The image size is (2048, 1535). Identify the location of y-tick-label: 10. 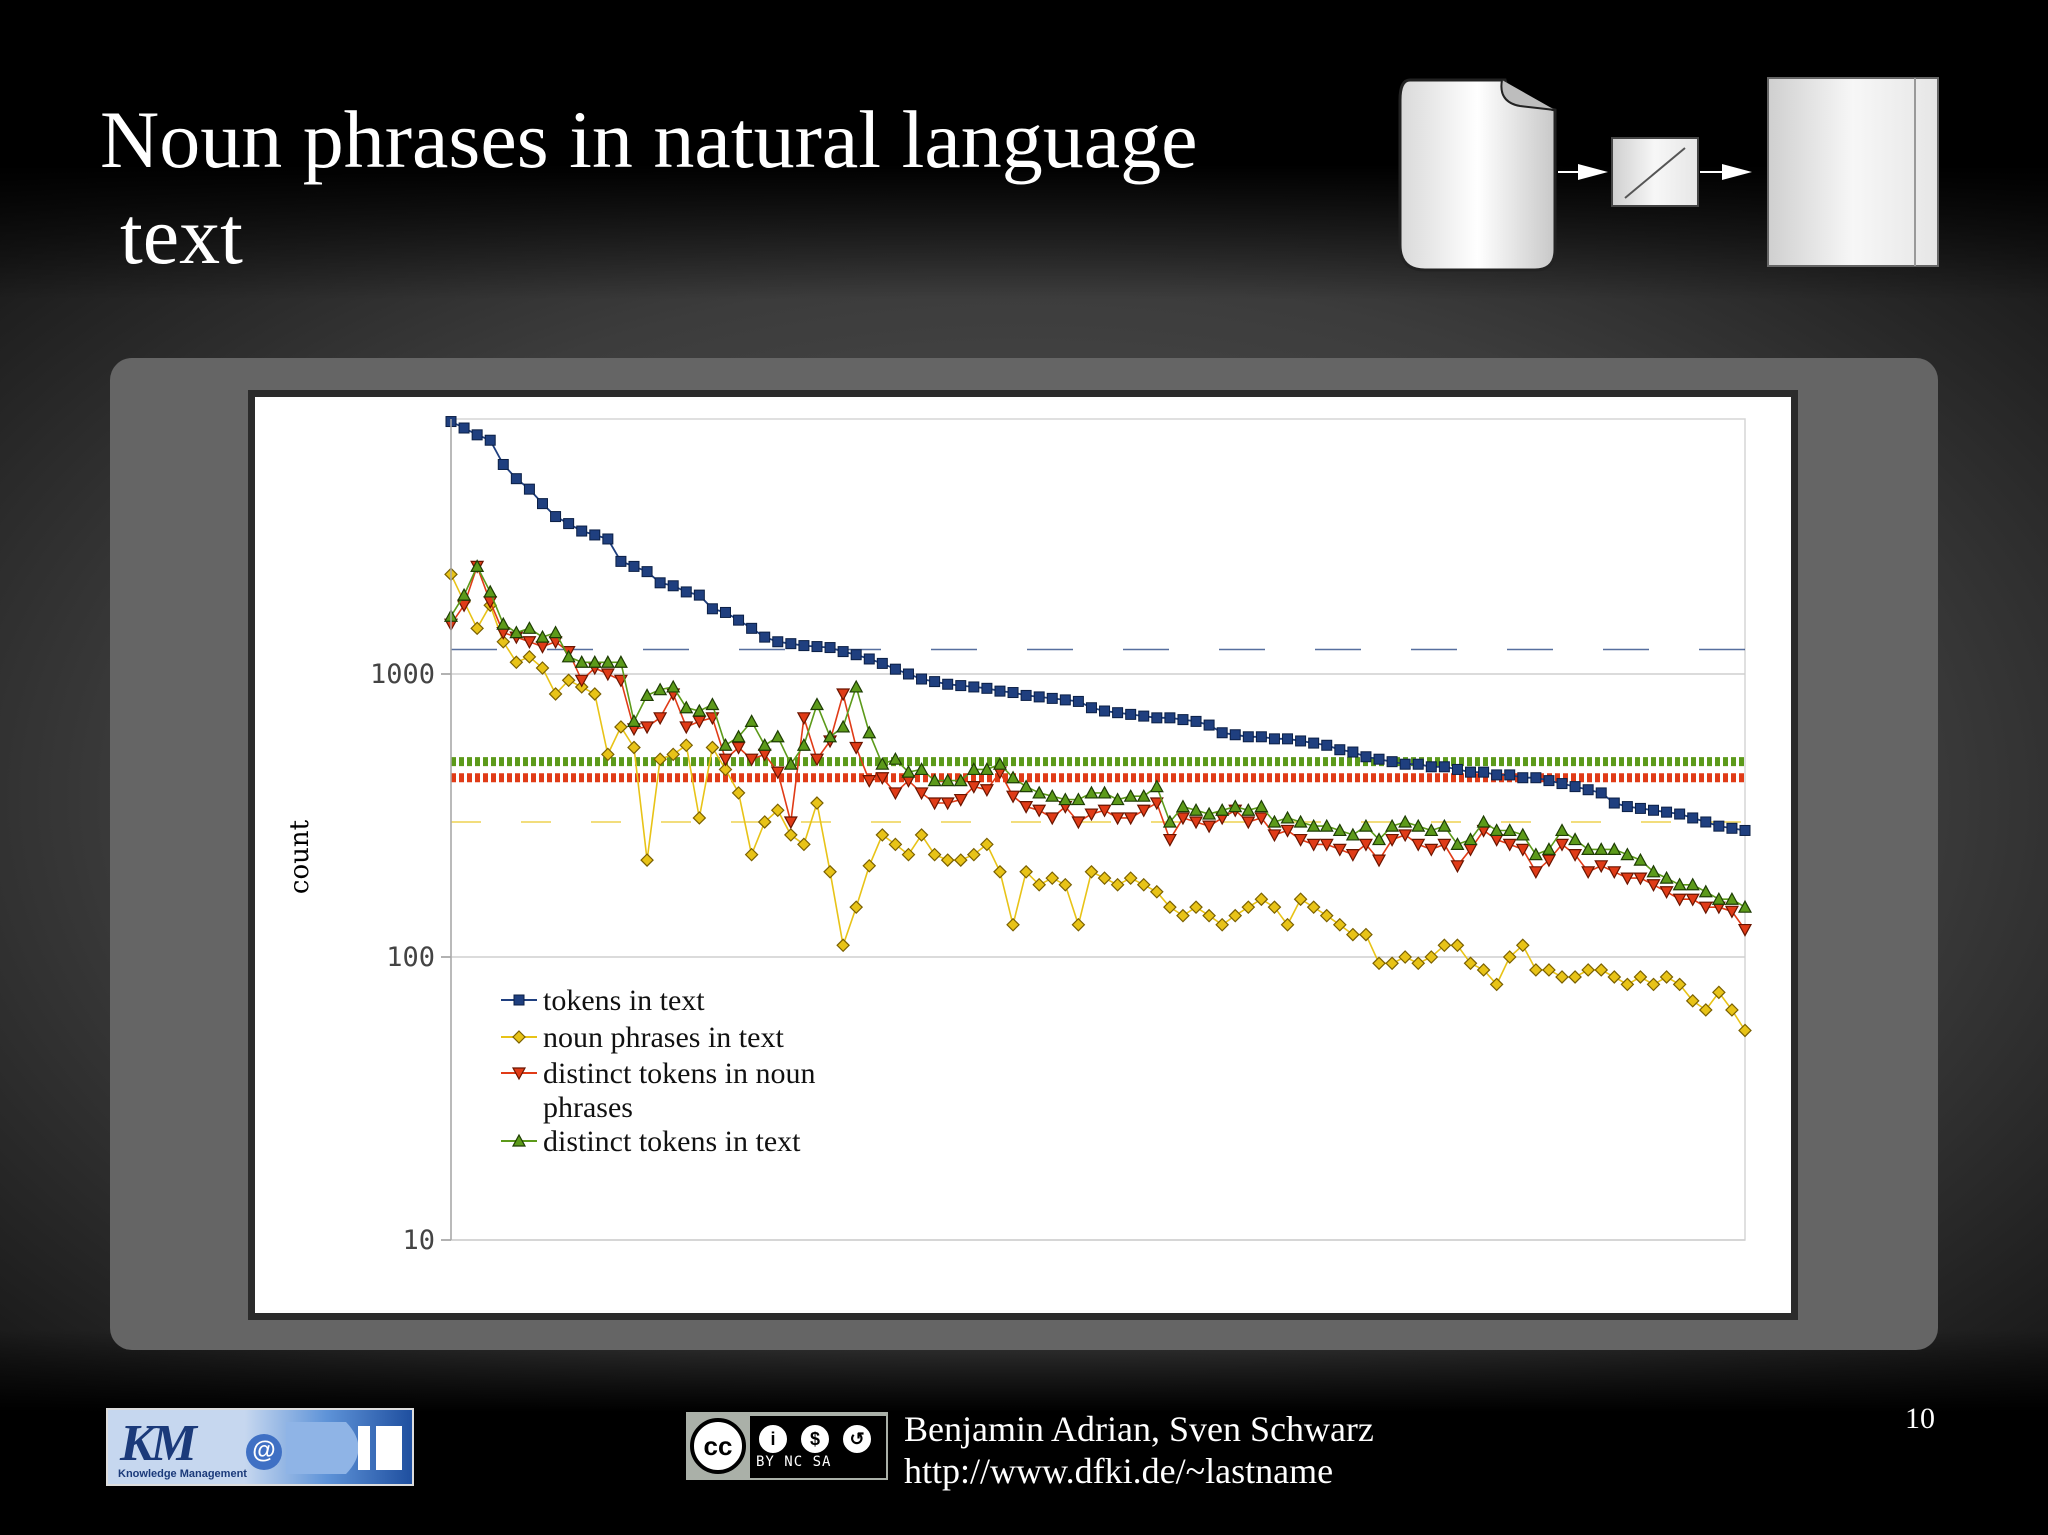
(418, 1240).